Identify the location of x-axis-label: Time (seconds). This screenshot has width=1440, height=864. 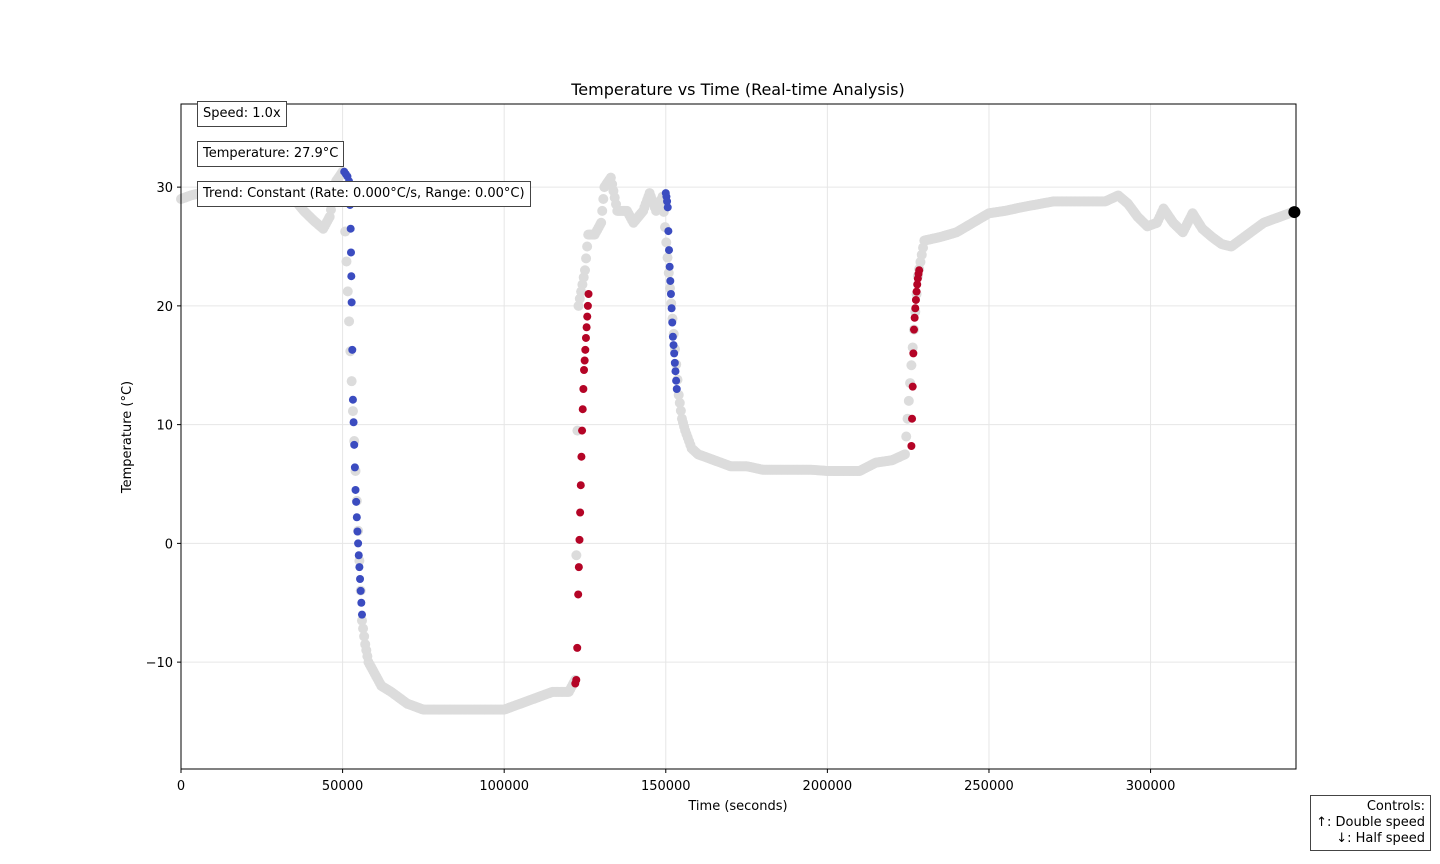
(737, 806).